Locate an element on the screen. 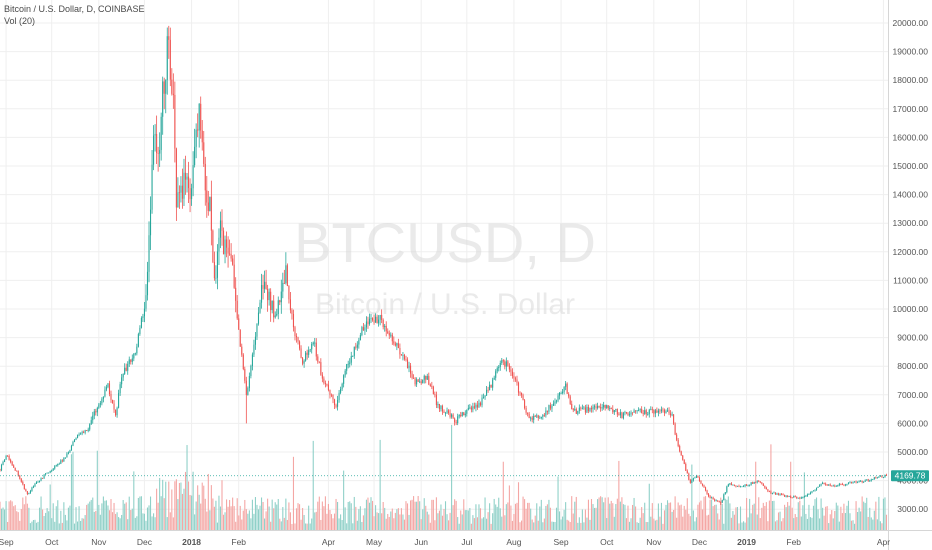 This screenshot has width=932, height=550. watermark: BTCUSD, D Bitcoin / U.S. Dollar is located at coordinates (445, 266).